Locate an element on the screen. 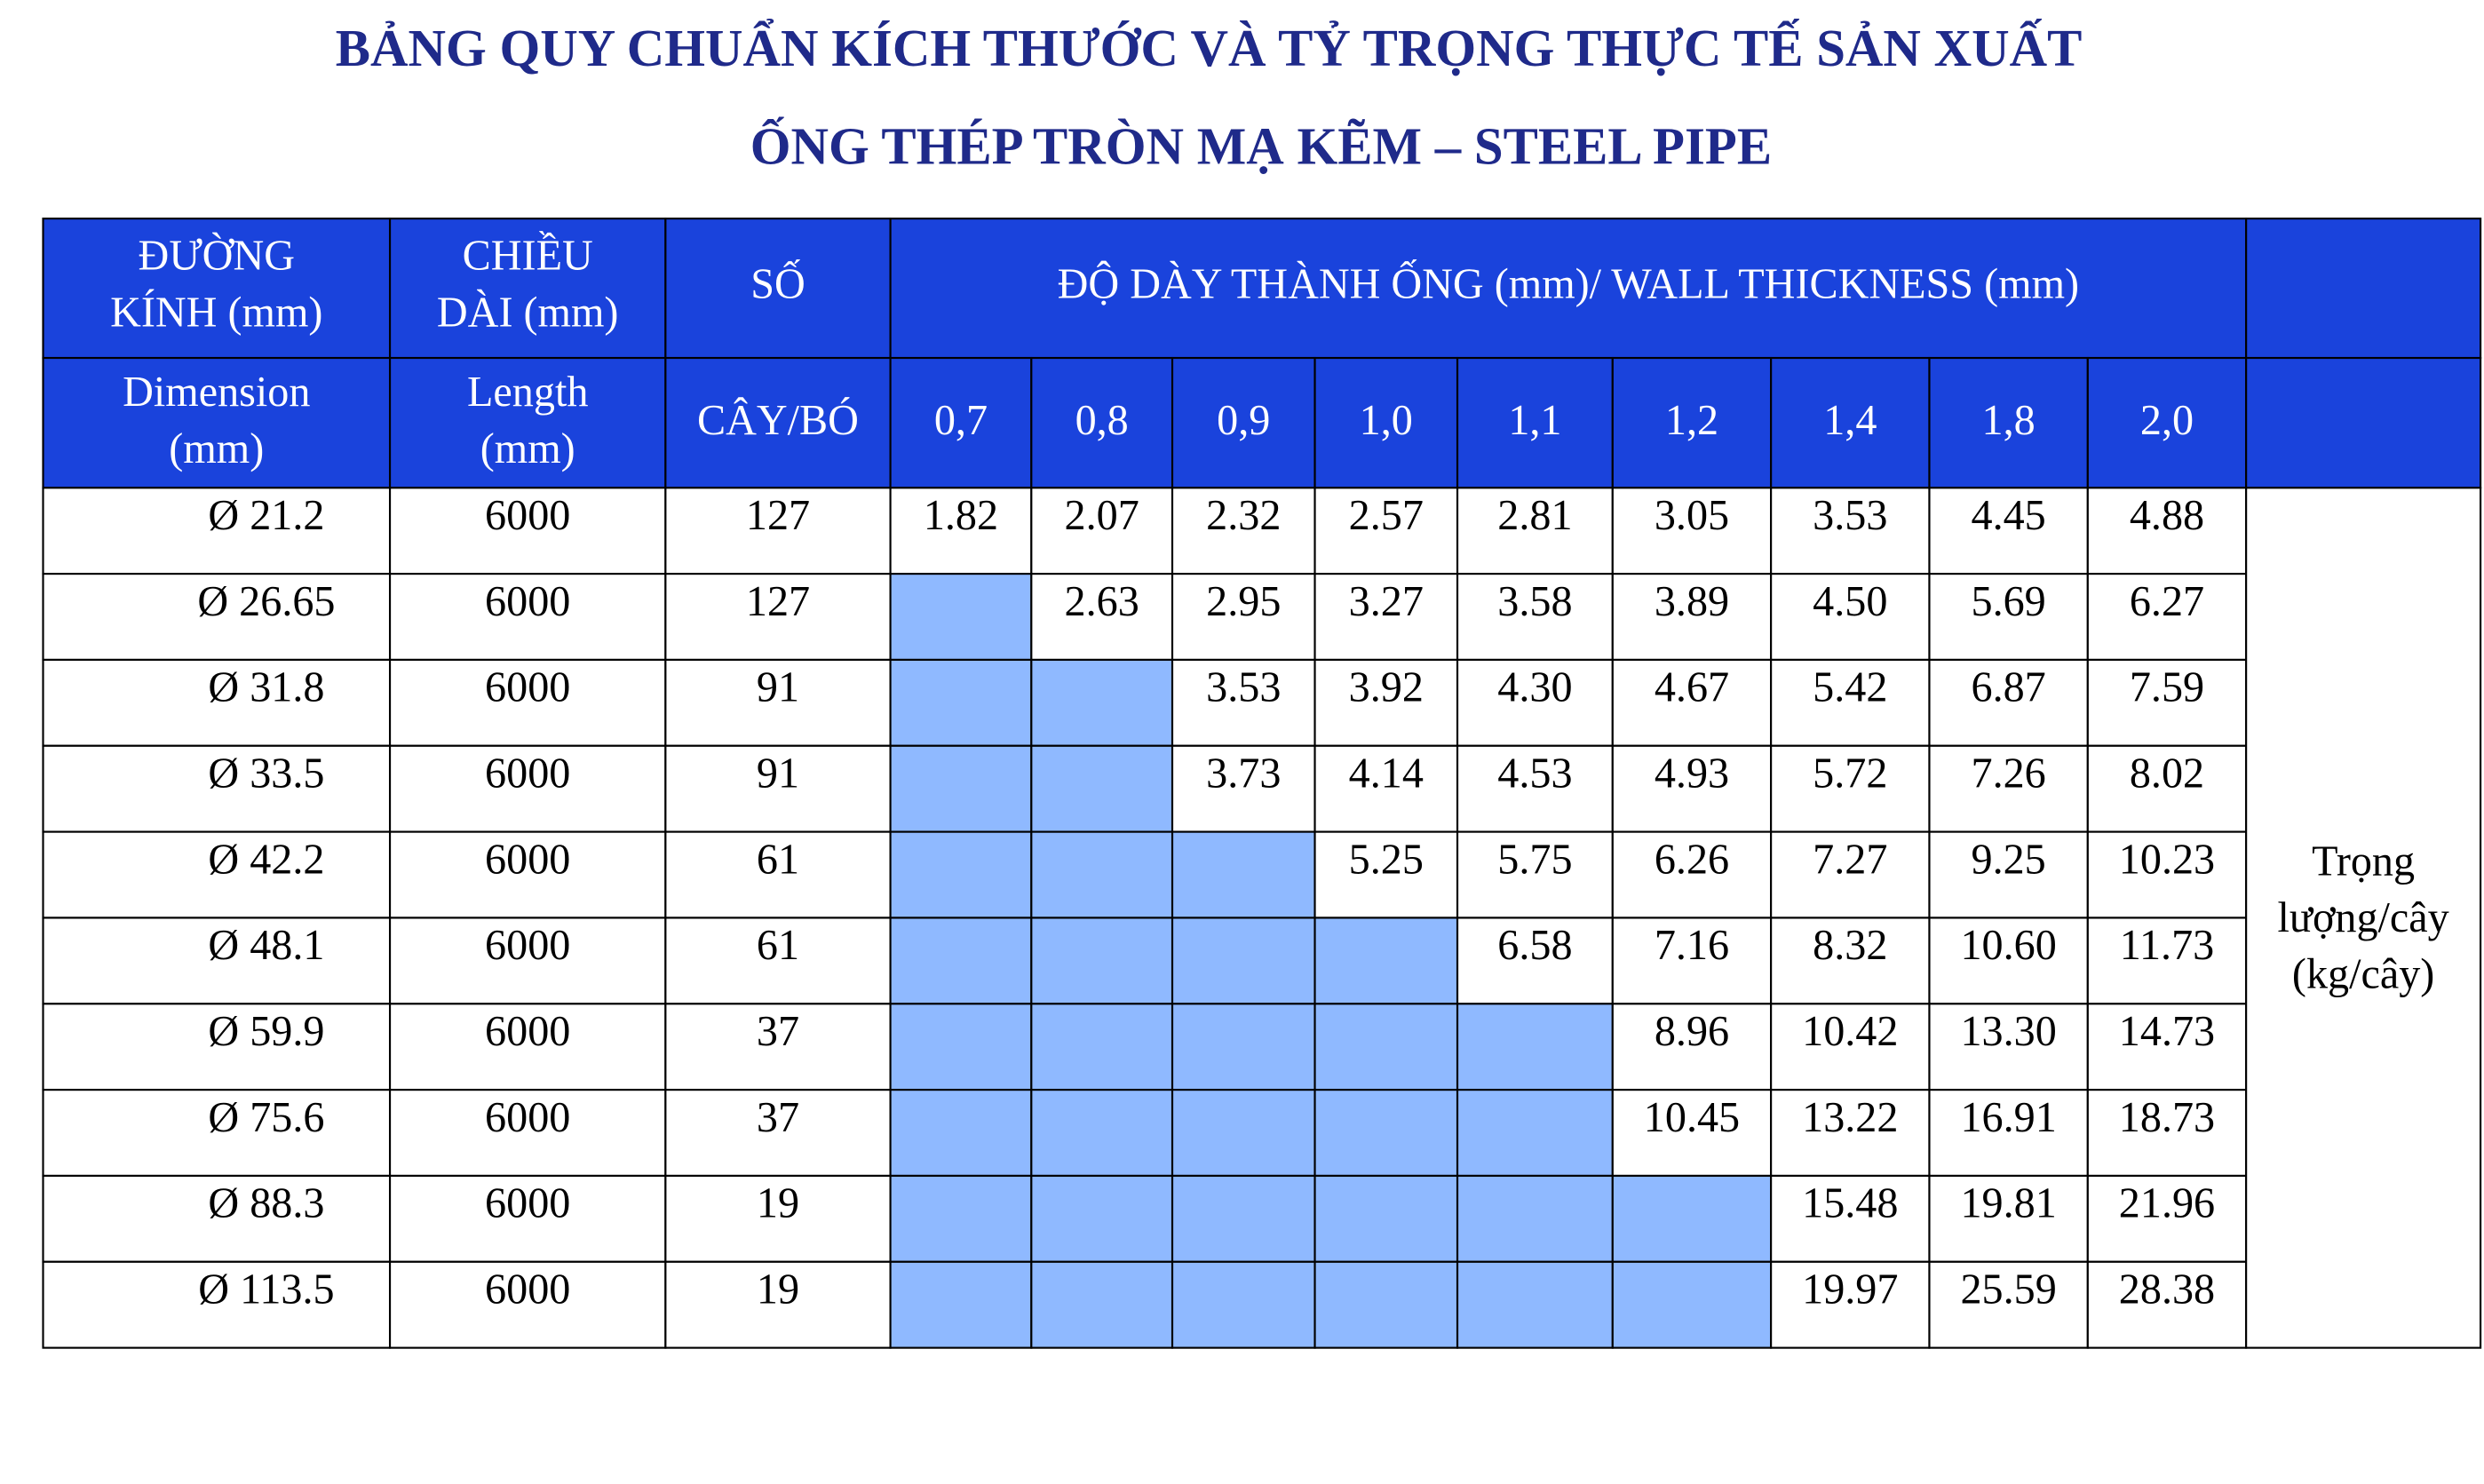  cell-text: 7.59 is located at coordinates (2167, 688).